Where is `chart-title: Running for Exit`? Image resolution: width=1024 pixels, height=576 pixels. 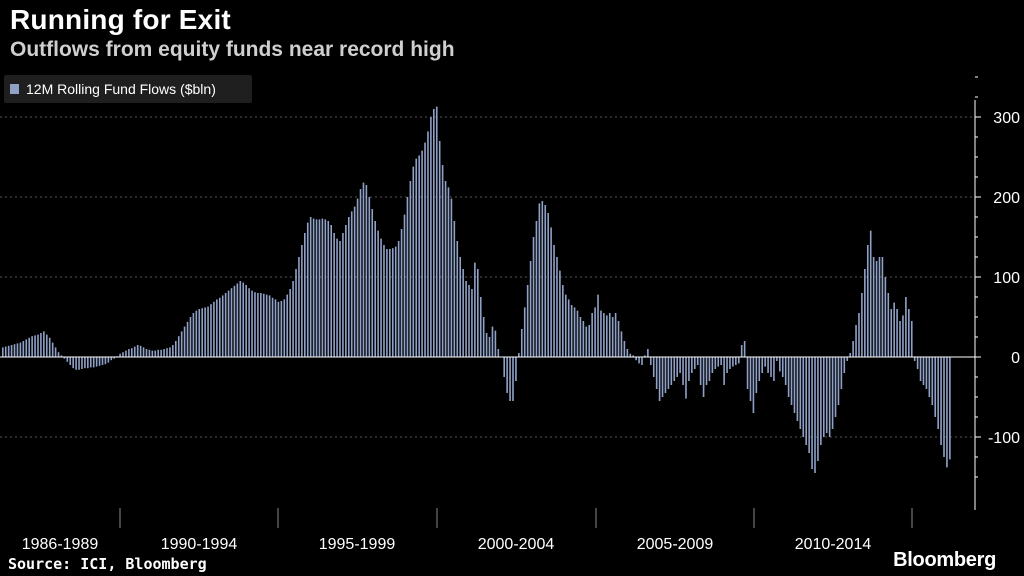
chart-title: Running for Exit is located at coordinates (120, 19).